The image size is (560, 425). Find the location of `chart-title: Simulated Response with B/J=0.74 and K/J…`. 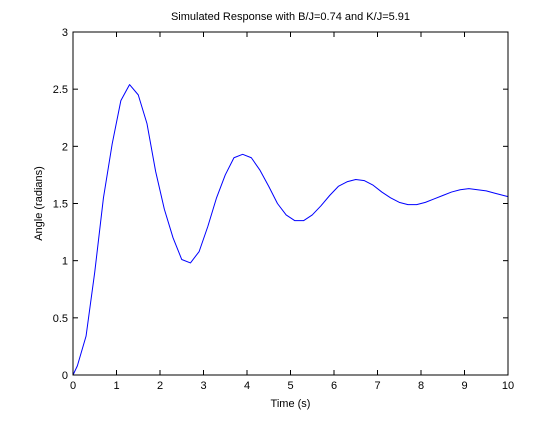

chart-title: Simulated Response with B/J=0.74 and K/J… is located at coordinates (290, 17).